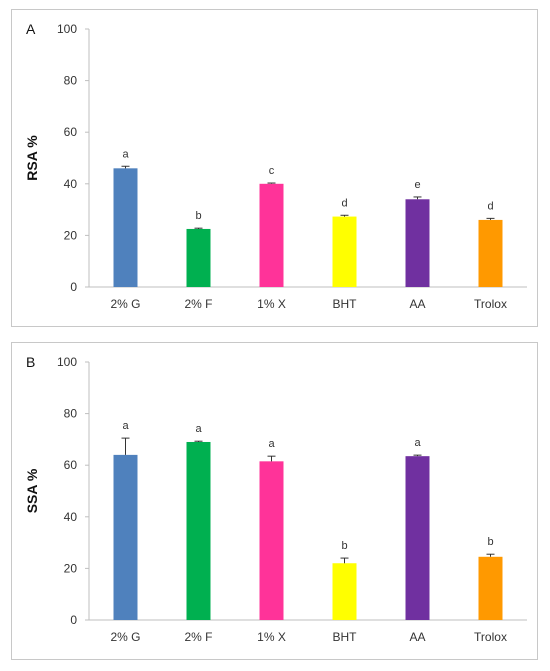 This screenshot has height=671, width=550. I want to click on panel-label: B, so click(30, 362).